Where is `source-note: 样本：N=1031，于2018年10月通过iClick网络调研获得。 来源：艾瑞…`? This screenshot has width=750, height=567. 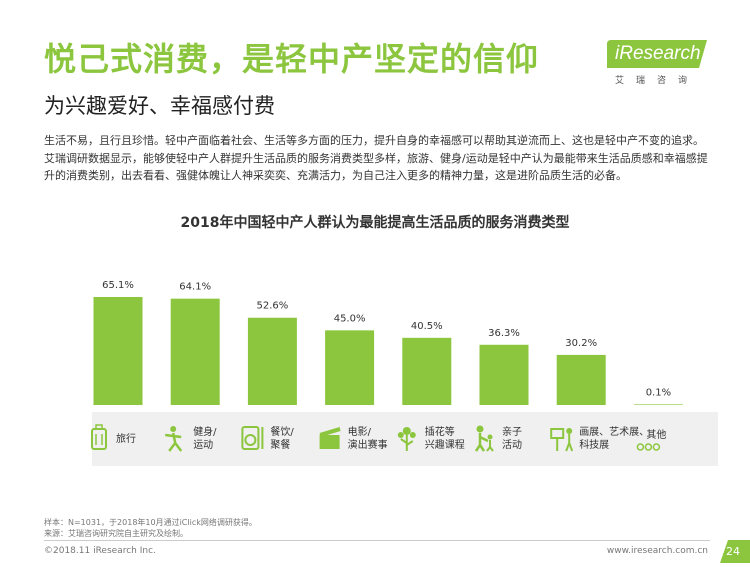 source-note: 样本：N=1031，于2018年10月通过iClick网络调研获得。 来源：艾瑞… is located at coordinates (150, 528).